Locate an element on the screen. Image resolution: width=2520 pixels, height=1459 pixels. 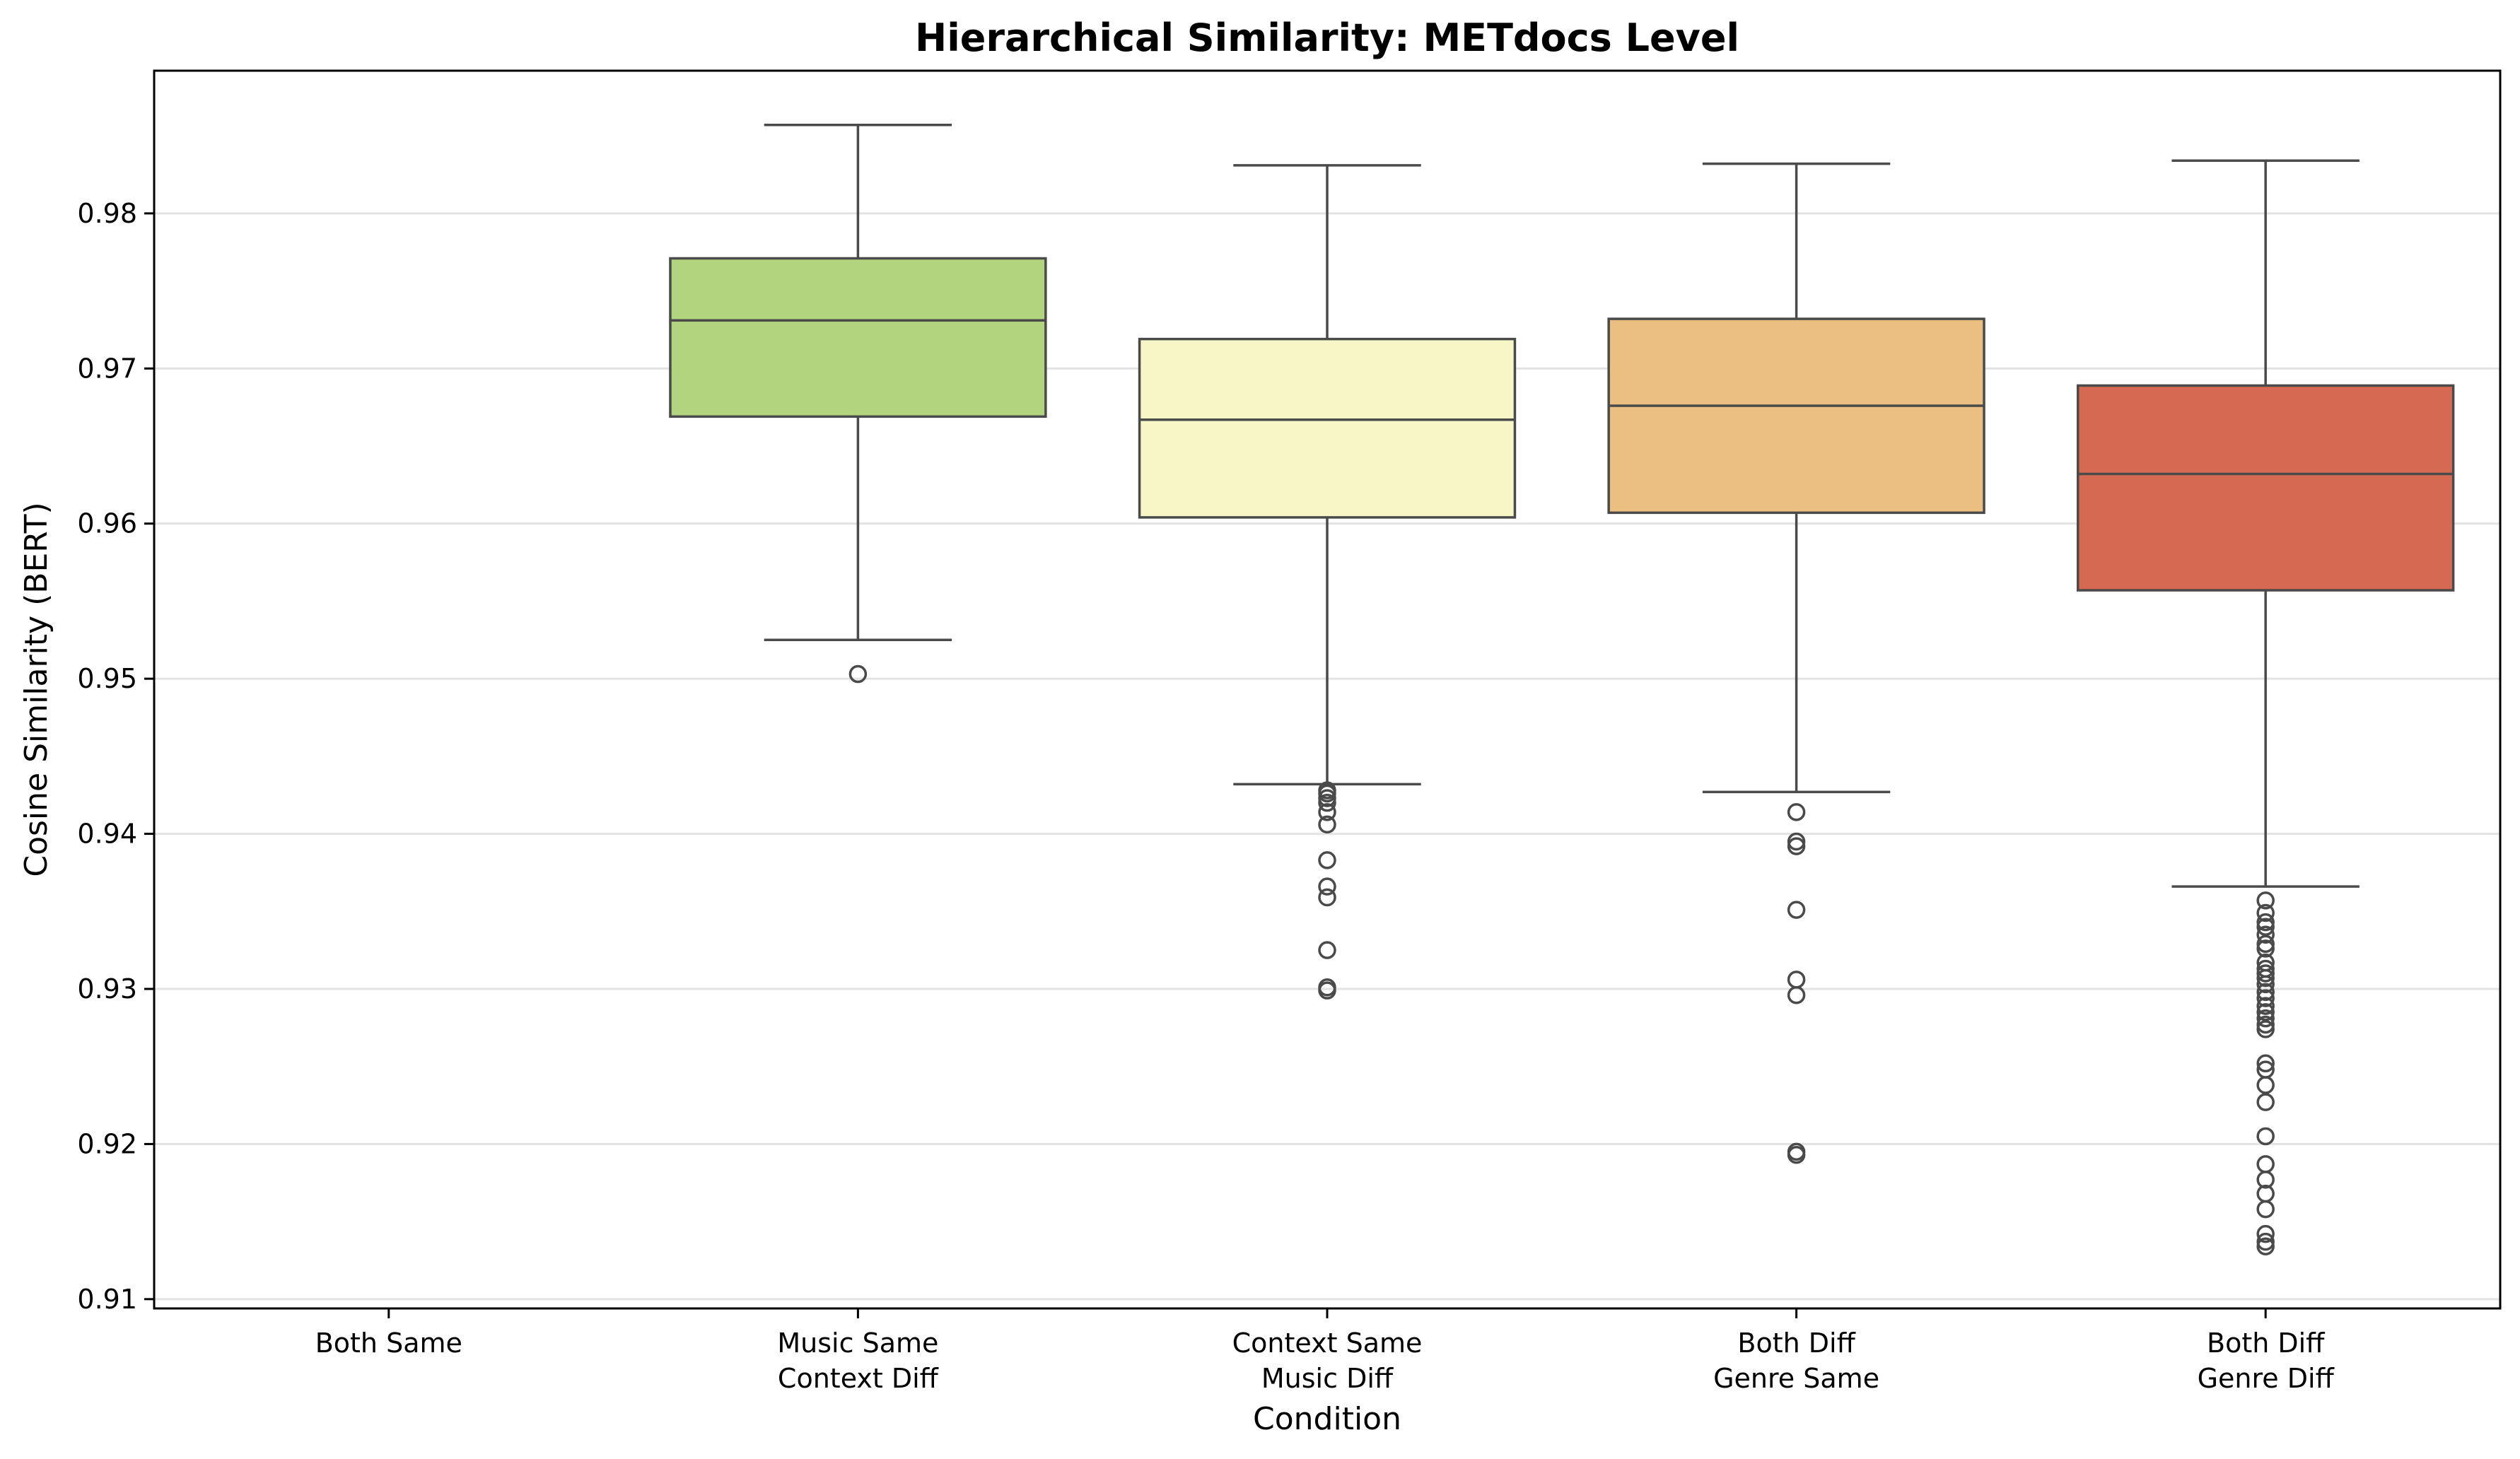
y-tick-label: 0.92 is located at coordinates (107, 1143).